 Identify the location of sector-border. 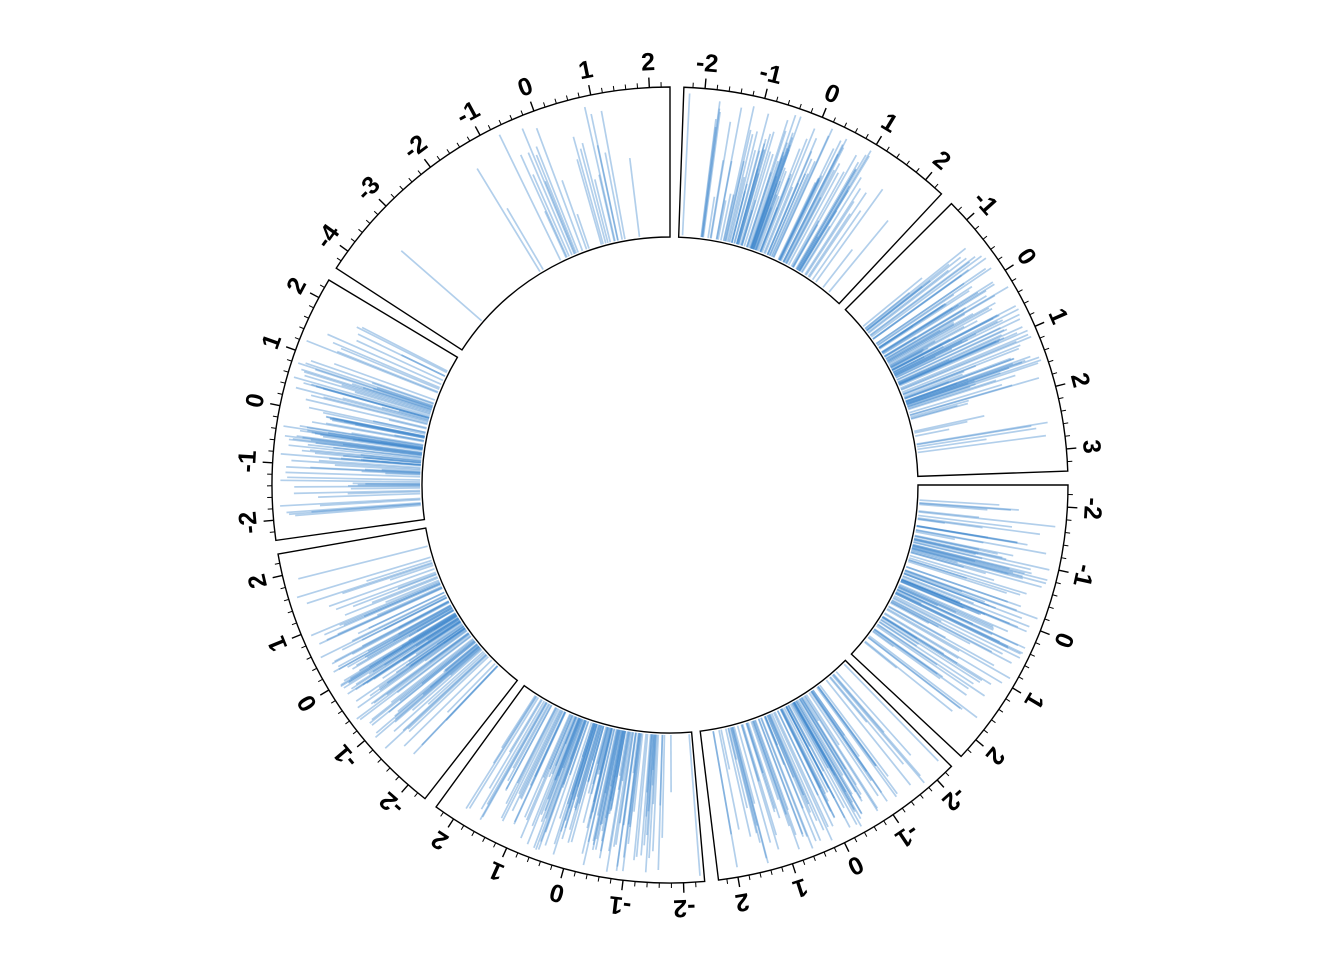
(570, 784).